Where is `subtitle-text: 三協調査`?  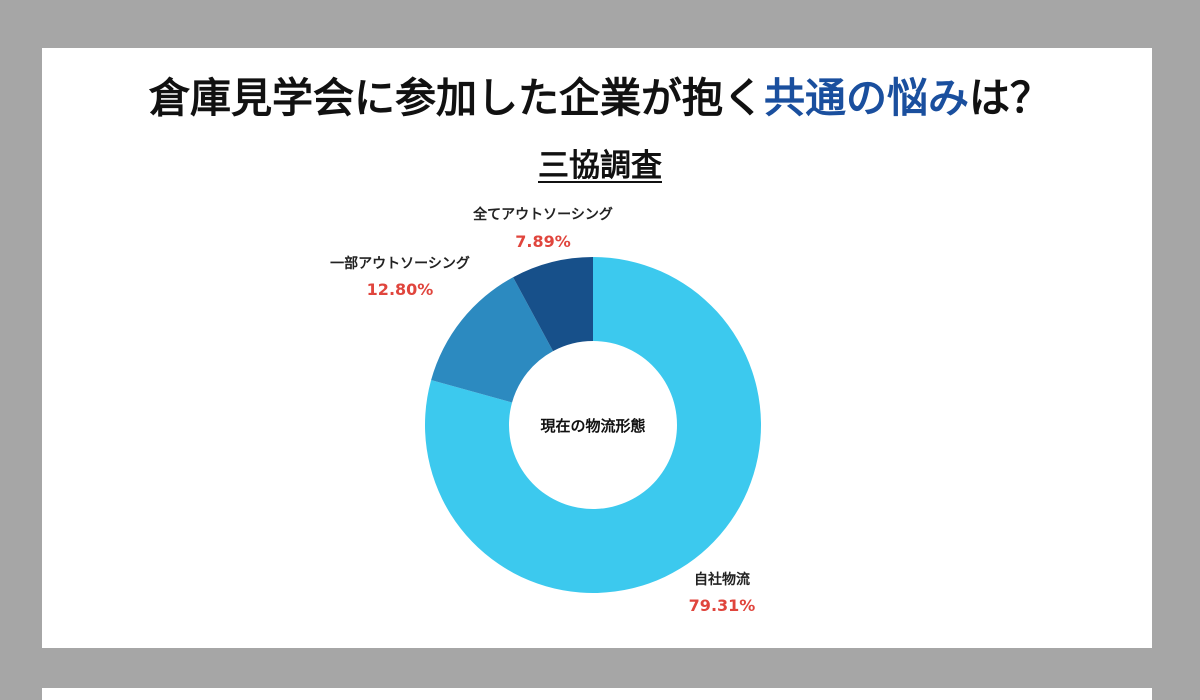 subtitle-text: 三協調査 is located at coordinates (600, 166).